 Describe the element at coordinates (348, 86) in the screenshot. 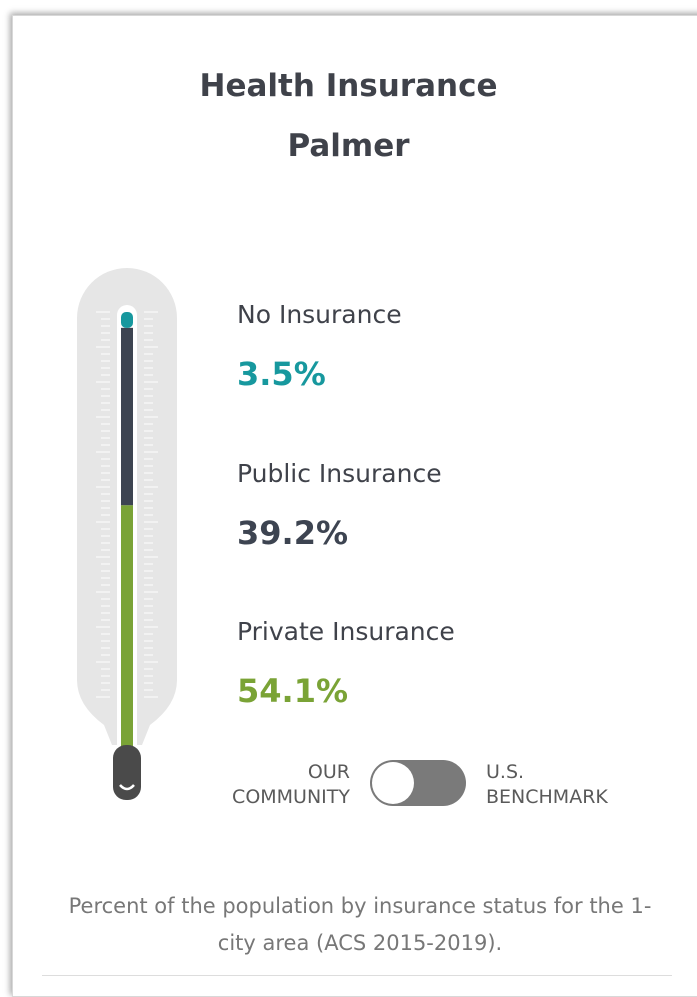

I see `title: Health Insurance` at that location.